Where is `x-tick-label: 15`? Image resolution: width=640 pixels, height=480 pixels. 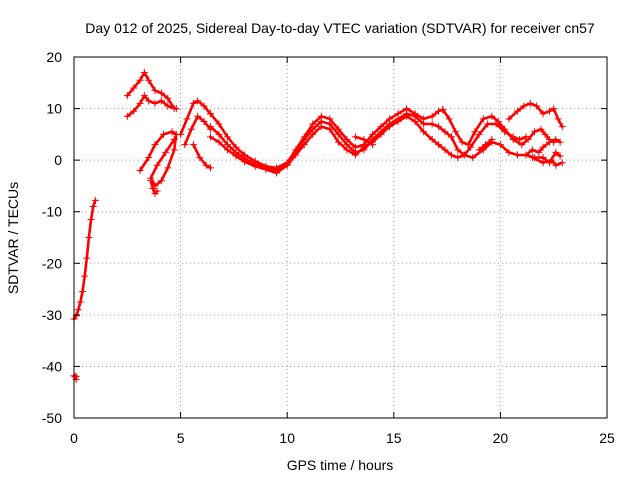 x-tick-label: 15 is located at coordinates (394, 438).